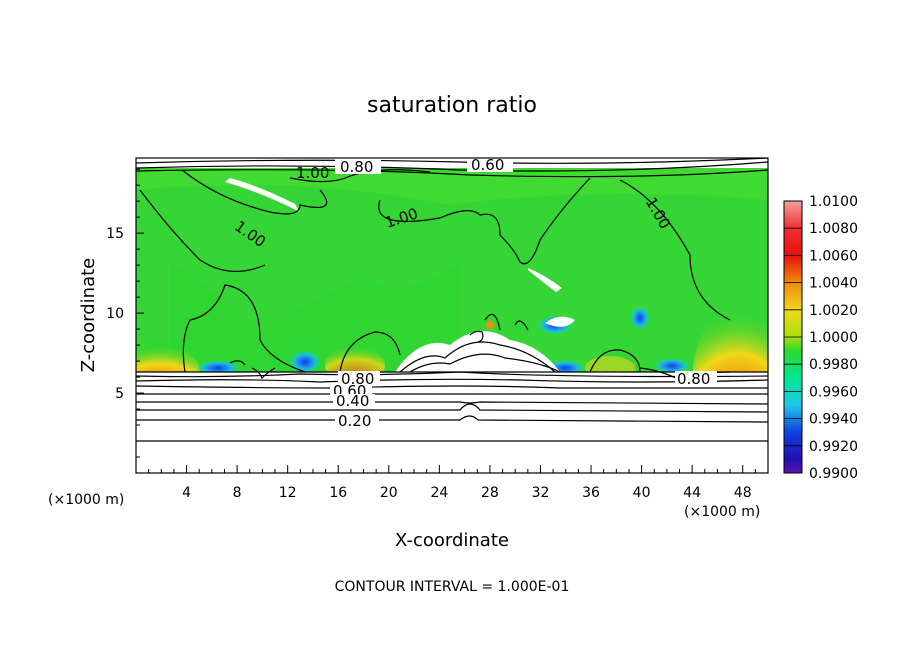  What do you see at coordinates (833, 256) in the screenshot?
I see `colorbar-label: 1.0060` at bounding box center [833, 256].